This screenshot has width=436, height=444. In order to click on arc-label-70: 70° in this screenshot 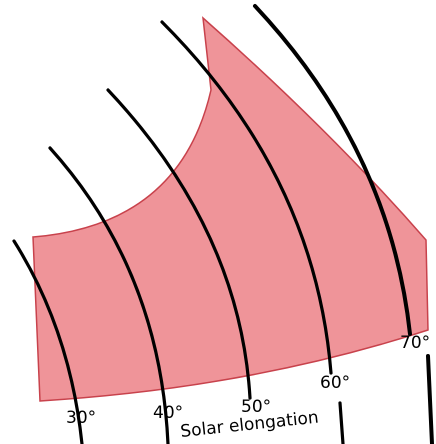, I will do `click(415, 343)`.